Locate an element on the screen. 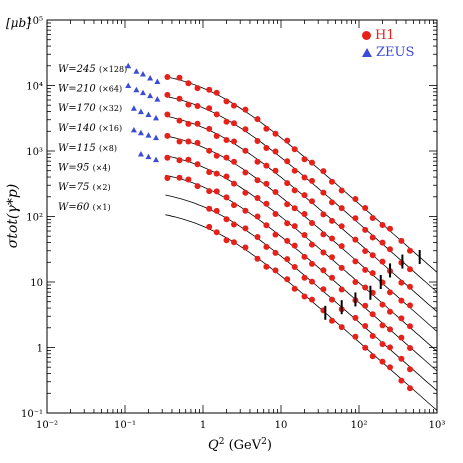 This screenshot has height=463, width=463. x-tick-label: 10² is located at coordinates (359, 425).